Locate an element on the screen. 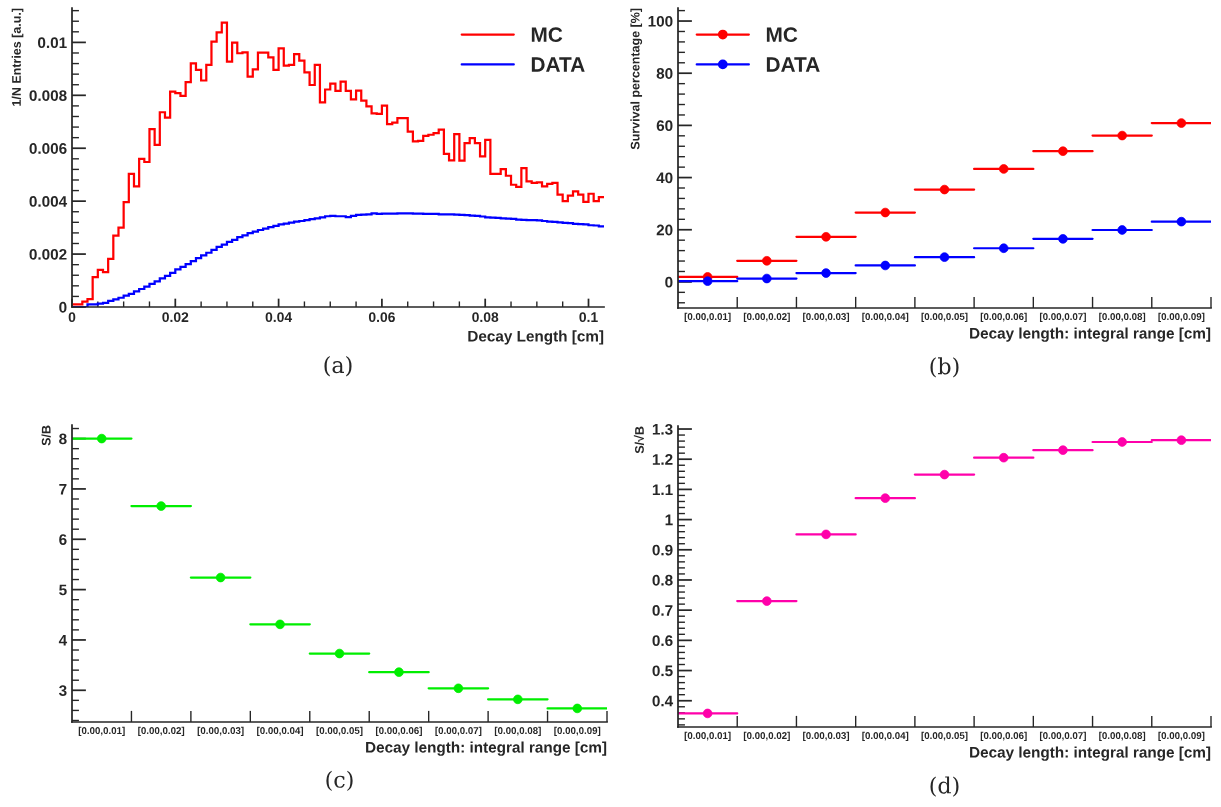 This screenshot has height=807, width=1221. y-tick-label: 80 is located at coordinates (664, 73).